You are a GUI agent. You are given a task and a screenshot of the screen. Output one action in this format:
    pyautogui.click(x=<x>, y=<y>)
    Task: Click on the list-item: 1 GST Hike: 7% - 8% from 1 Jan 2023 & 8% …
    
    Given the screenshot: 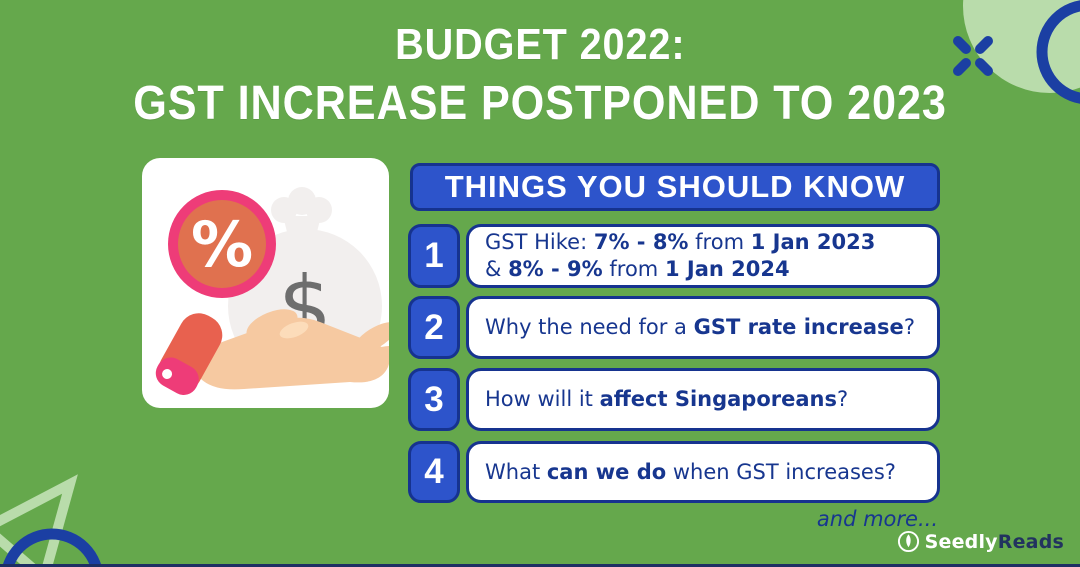 What is the action you would take?
    pyautogui.click(x=674, y=256)
    